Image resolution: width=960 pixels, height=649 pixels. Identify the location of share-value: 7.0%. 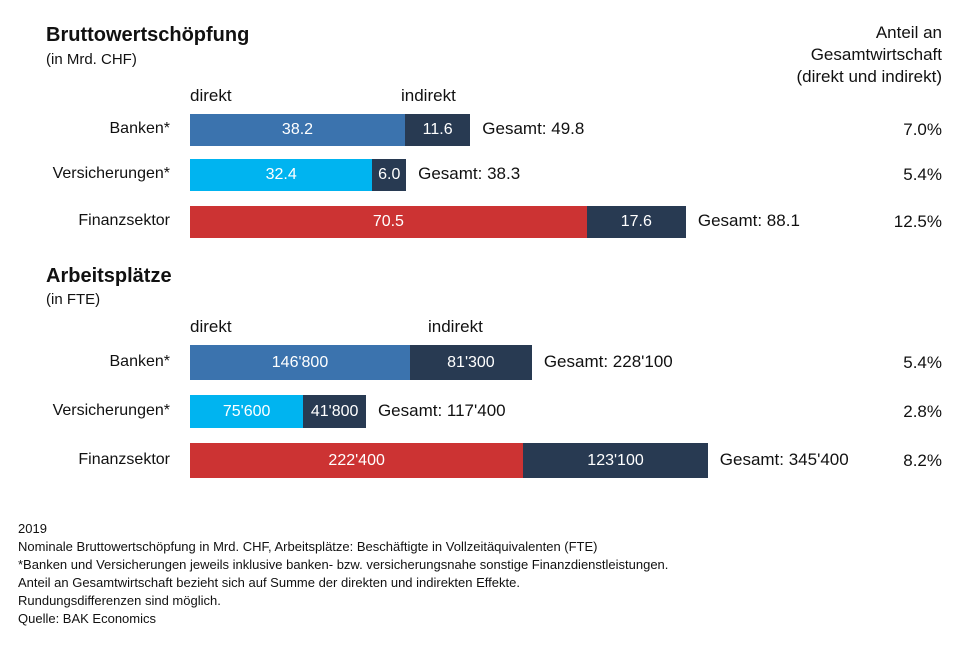
(922, 129).